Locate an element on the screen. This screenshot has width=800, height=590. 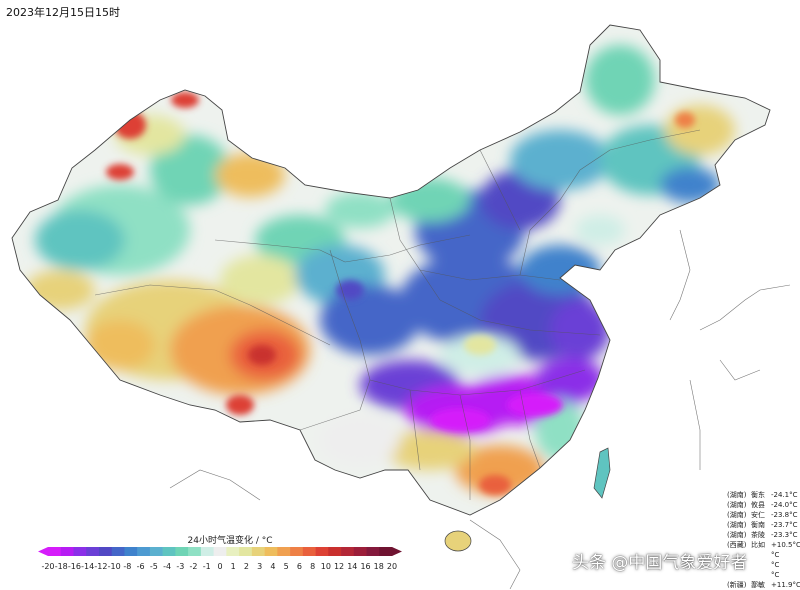
colorbar-tick-label: 14 is located at coordinates (352, 566).